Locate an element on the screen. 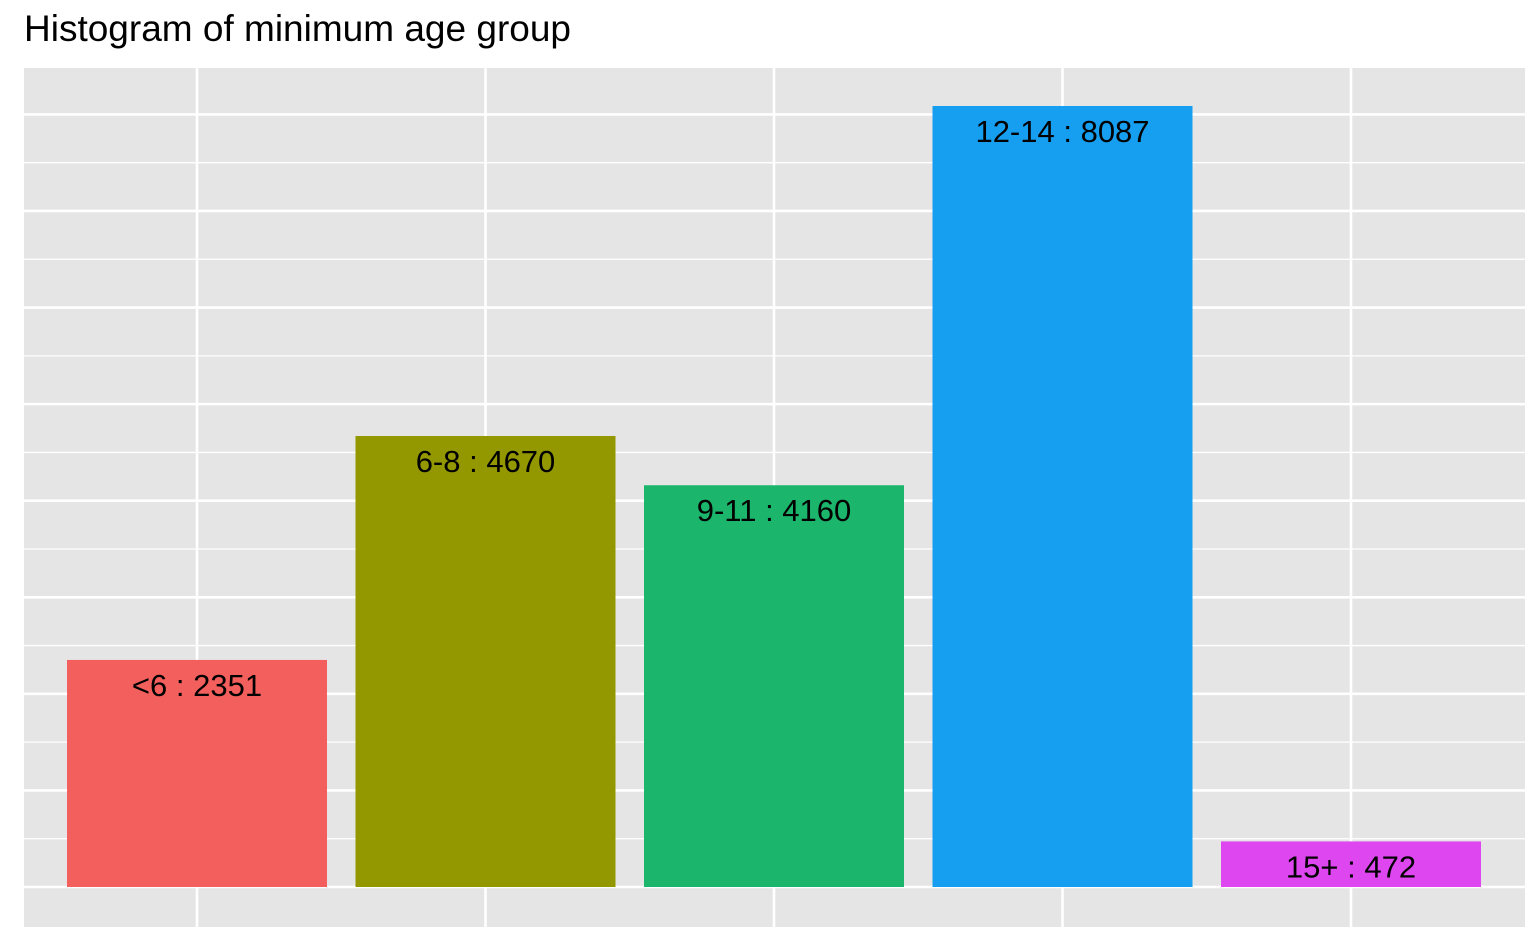 This screenshot has height=951, width=1540. bar-label-1: <6 : 2351 is located at coordinates (197, 685).